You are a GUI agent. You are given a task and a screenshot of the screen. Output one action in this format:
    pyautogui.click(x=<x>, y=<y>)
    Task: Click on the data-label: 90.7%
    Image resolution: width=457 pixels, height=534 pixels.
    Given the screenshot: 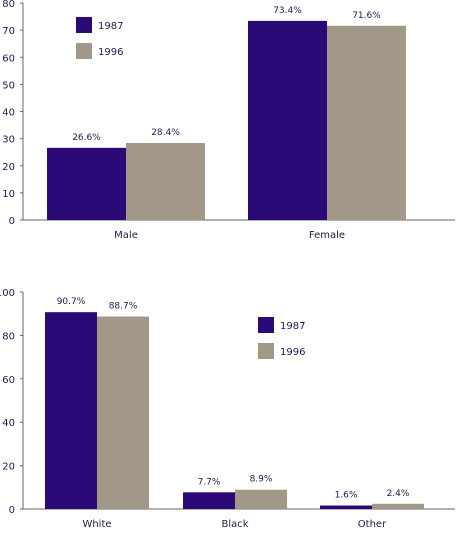 What is the action you would take?
    pyautogui.click(x=71, y=302)
    